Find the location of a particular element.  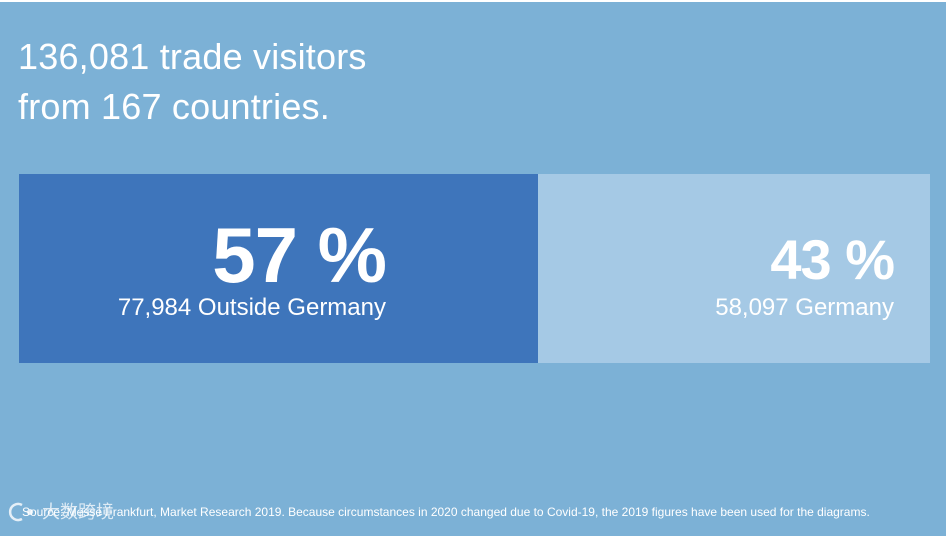

top-divider is located at coordinates (473, 1).